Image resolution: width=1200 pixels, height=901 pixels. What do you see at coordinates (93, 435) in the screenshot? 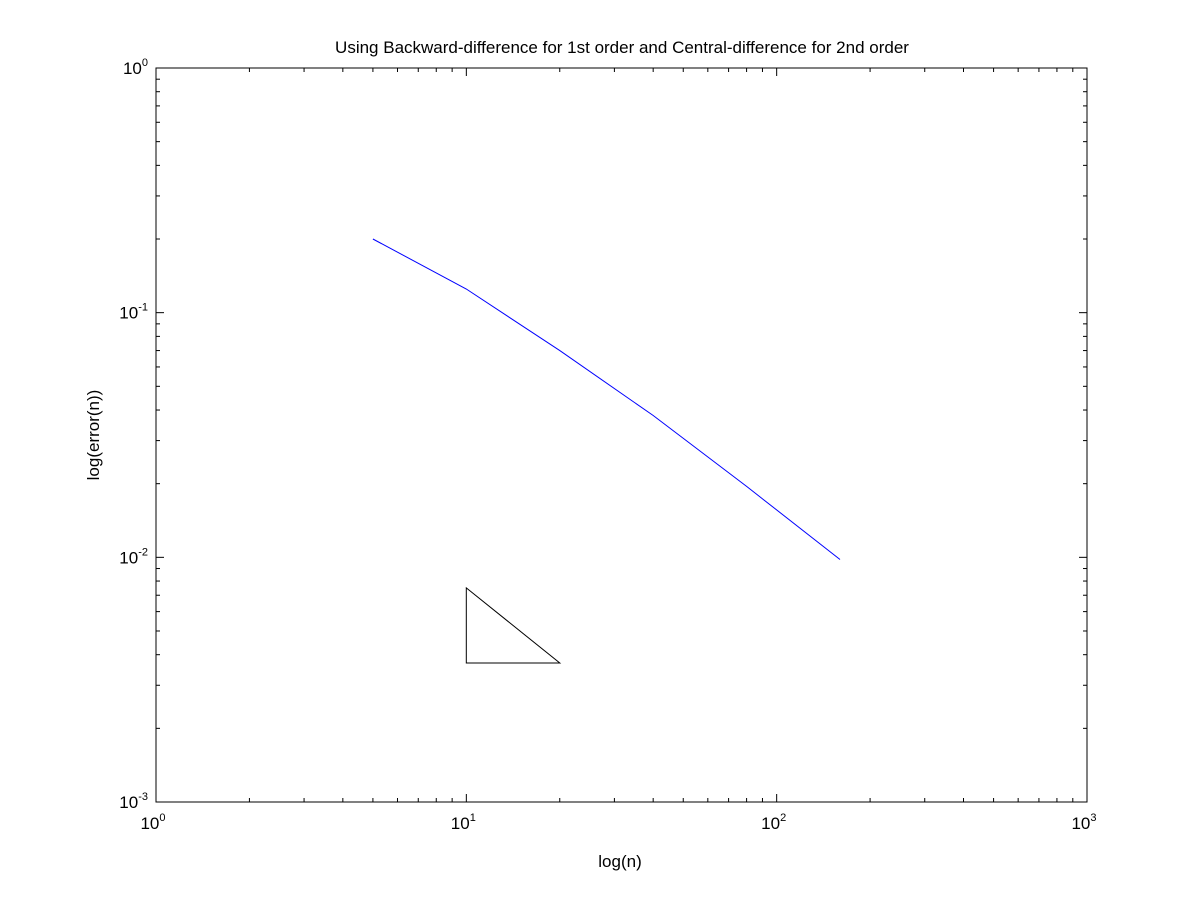
I see `y-axis-label: log(error(n))` at bounding box center [93, 435].